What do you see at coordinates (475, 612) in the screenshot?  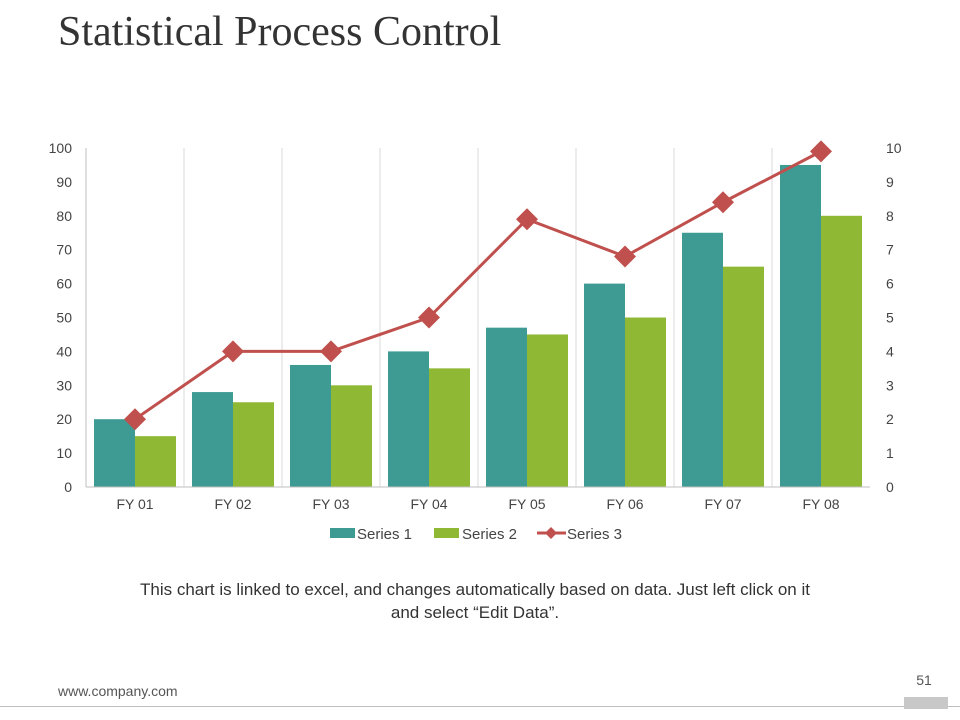 I see `caption-line-2: and select “Edit Data”.` at bounding box center [475, 612].